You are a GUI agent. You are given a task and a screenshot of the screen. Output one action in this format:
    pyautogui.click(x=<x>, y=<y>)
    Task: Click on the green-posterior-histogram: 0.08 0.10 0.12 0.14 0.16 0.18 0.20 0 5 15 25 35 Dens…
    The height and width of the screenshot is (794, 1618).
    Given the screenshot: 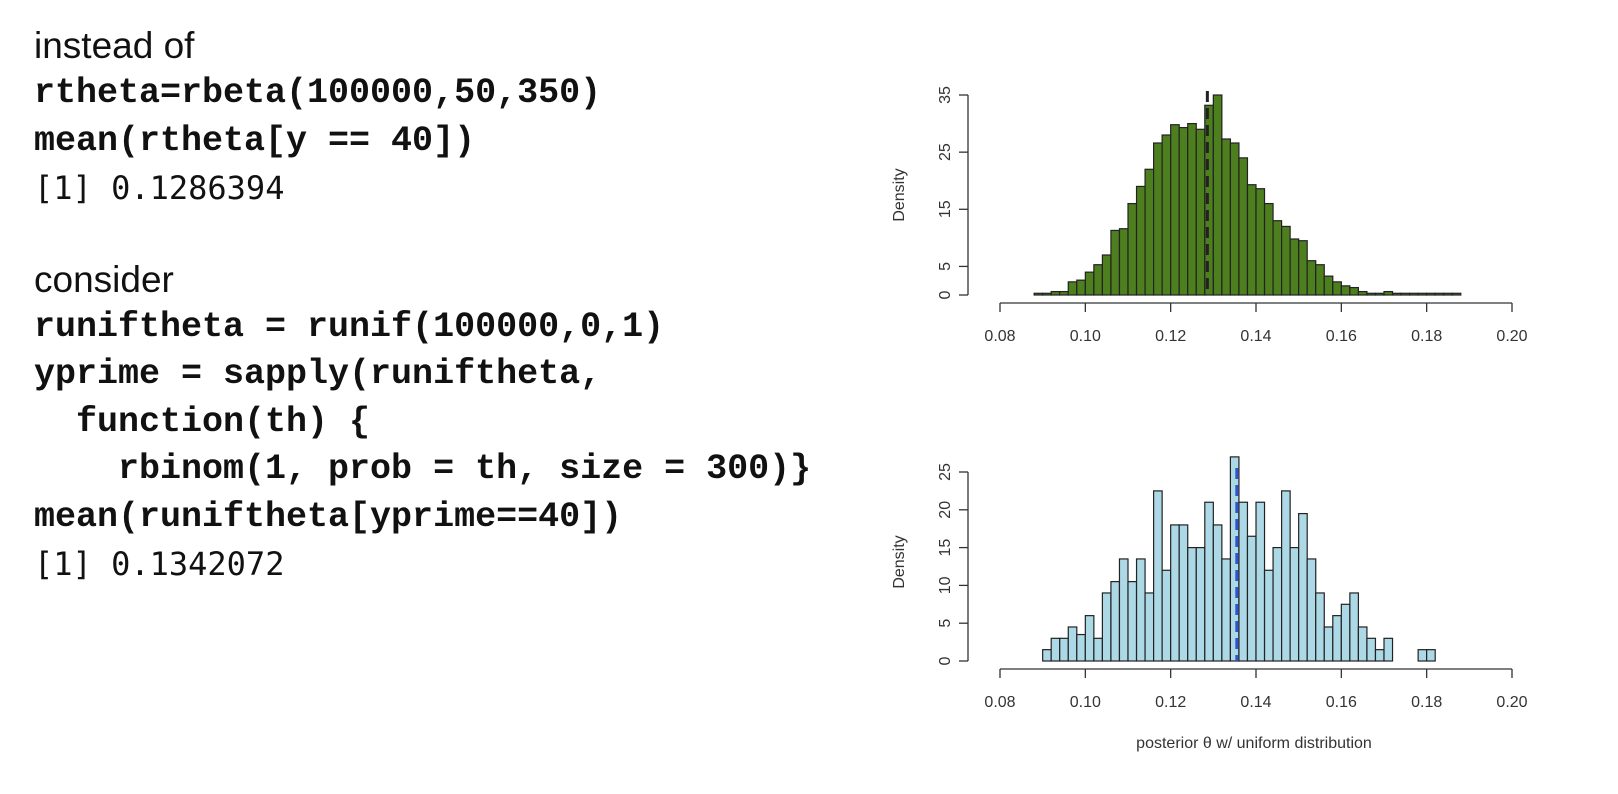 What is the action you would take?
    pyautogui.click(x=1209, y=215)
    